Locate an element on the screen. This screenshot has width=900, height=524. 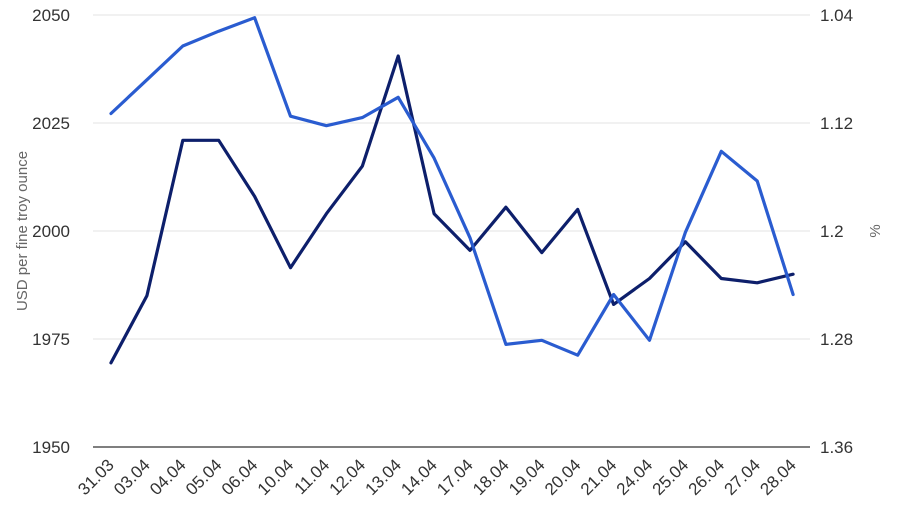
left-axis-ticks: 1950 1975 2000 2025 2050 is located at coordinates (51, 231).